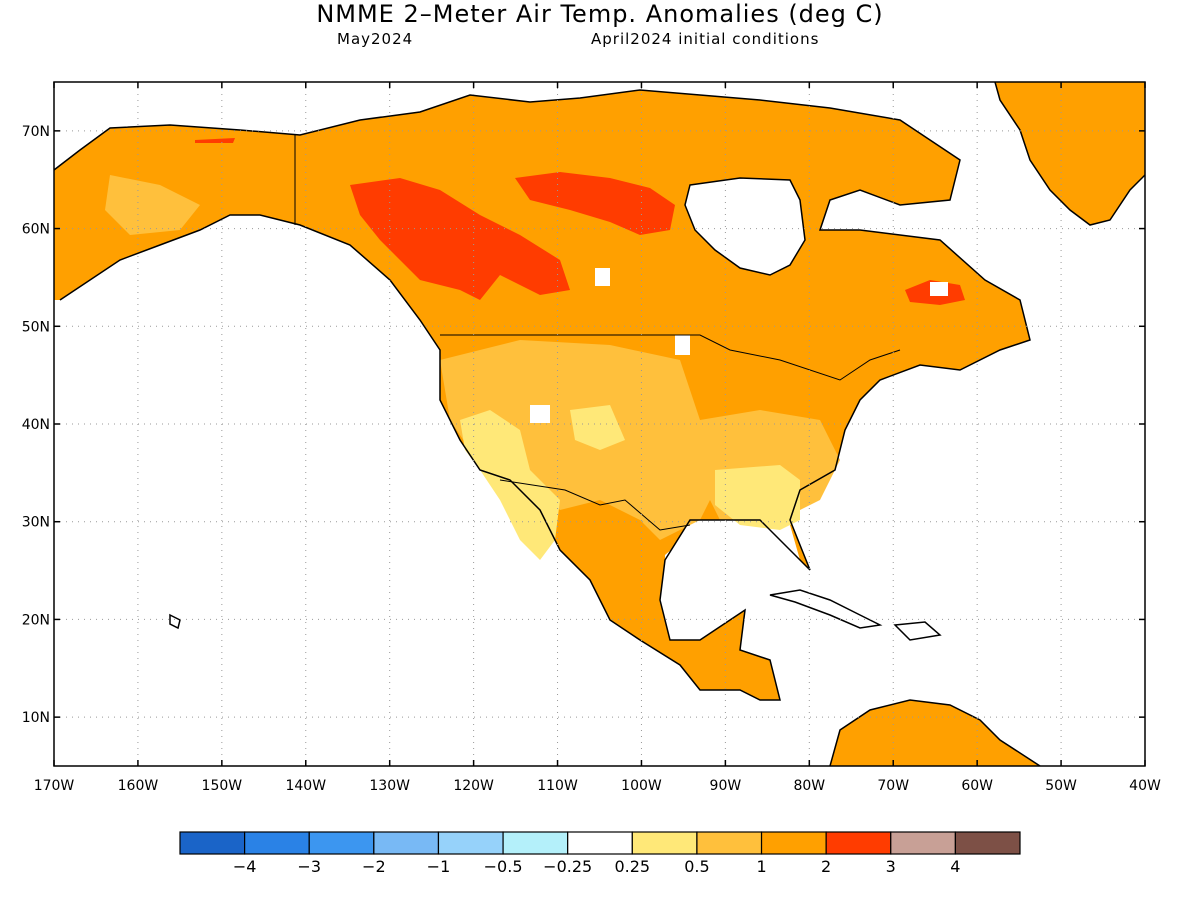  Describe the element at coordinates (726, 786) in the screenshot. I see `lon-tick-label: 90W` at that location.